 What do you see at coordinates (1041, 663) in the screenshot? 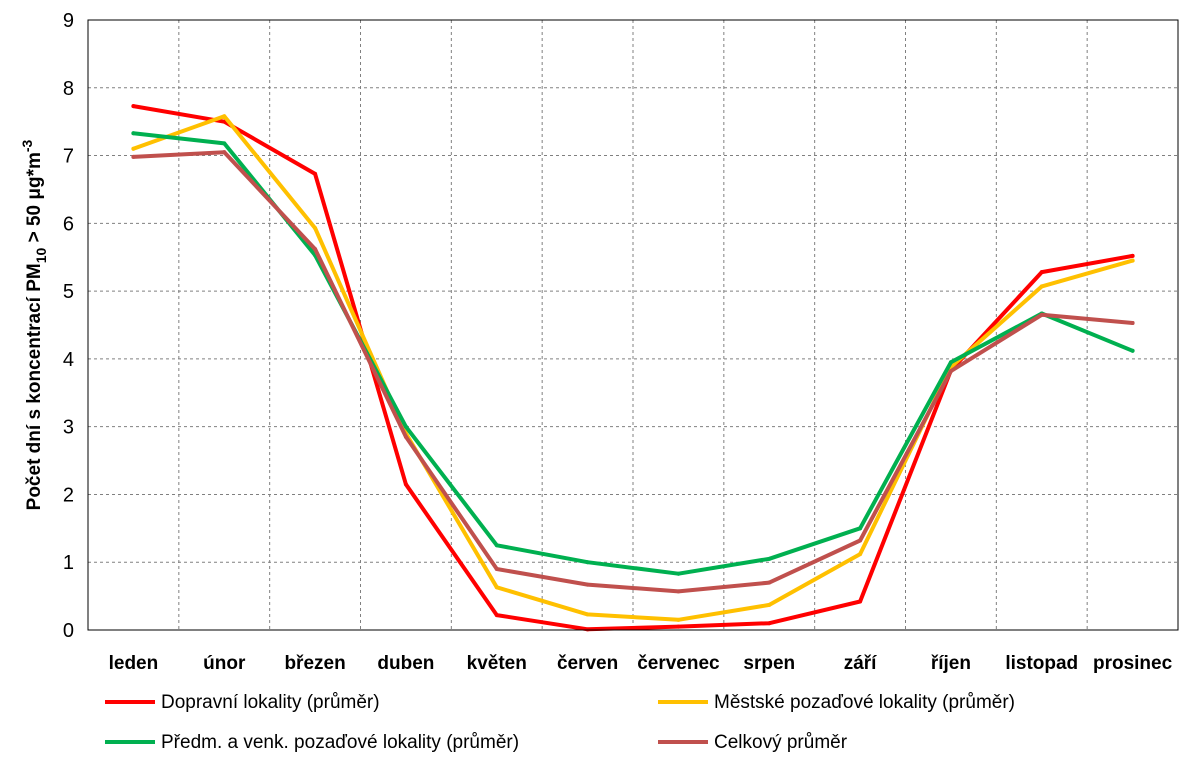
I see `x-tick-label: listopad` at bounding box center [1041, 663].